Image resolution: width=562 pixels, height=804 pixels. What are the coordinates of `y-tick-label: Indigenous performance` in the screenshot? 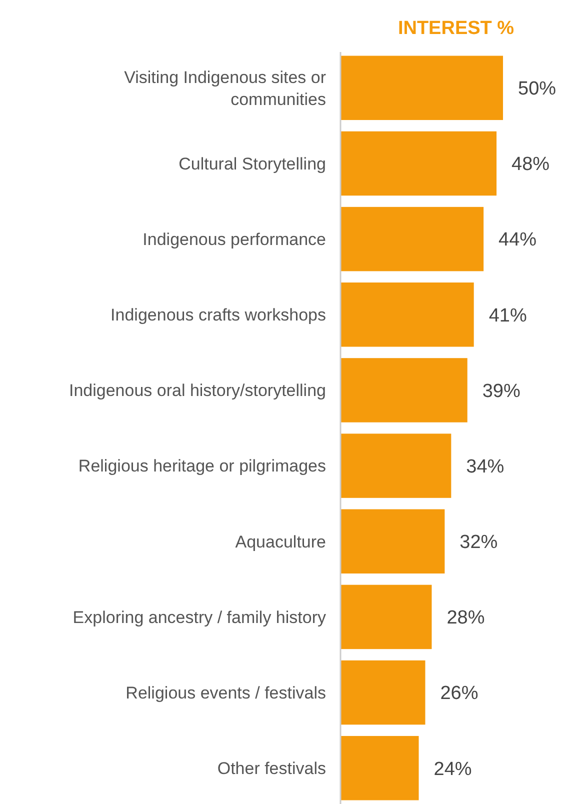 It's located at (234, 240).